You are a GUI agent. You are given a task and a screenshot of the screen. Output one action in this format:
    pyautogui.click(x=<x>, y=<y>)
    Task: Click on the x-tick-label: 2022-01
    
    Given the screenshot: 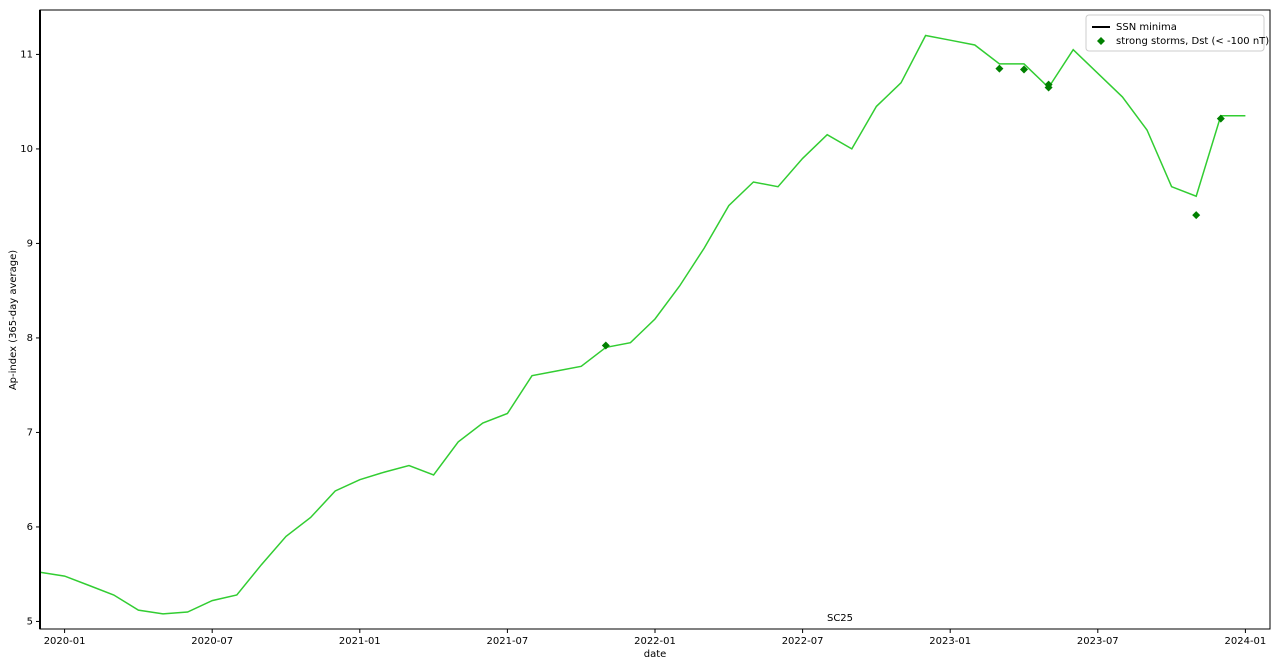 What is the action you would take?
    pyautogui.click(x=655, y=641)
    